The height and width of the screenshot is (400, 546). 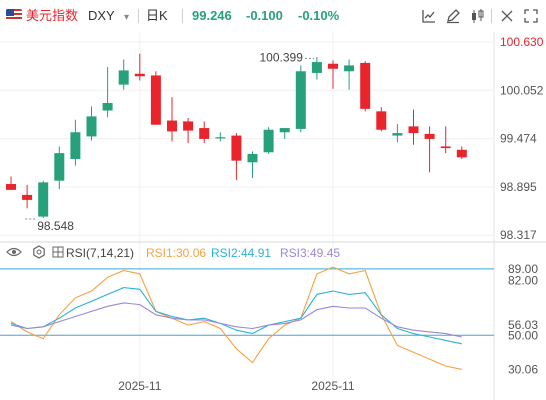 I want to click on price-change-percent: -0.10%, so click(x=319, y=15).